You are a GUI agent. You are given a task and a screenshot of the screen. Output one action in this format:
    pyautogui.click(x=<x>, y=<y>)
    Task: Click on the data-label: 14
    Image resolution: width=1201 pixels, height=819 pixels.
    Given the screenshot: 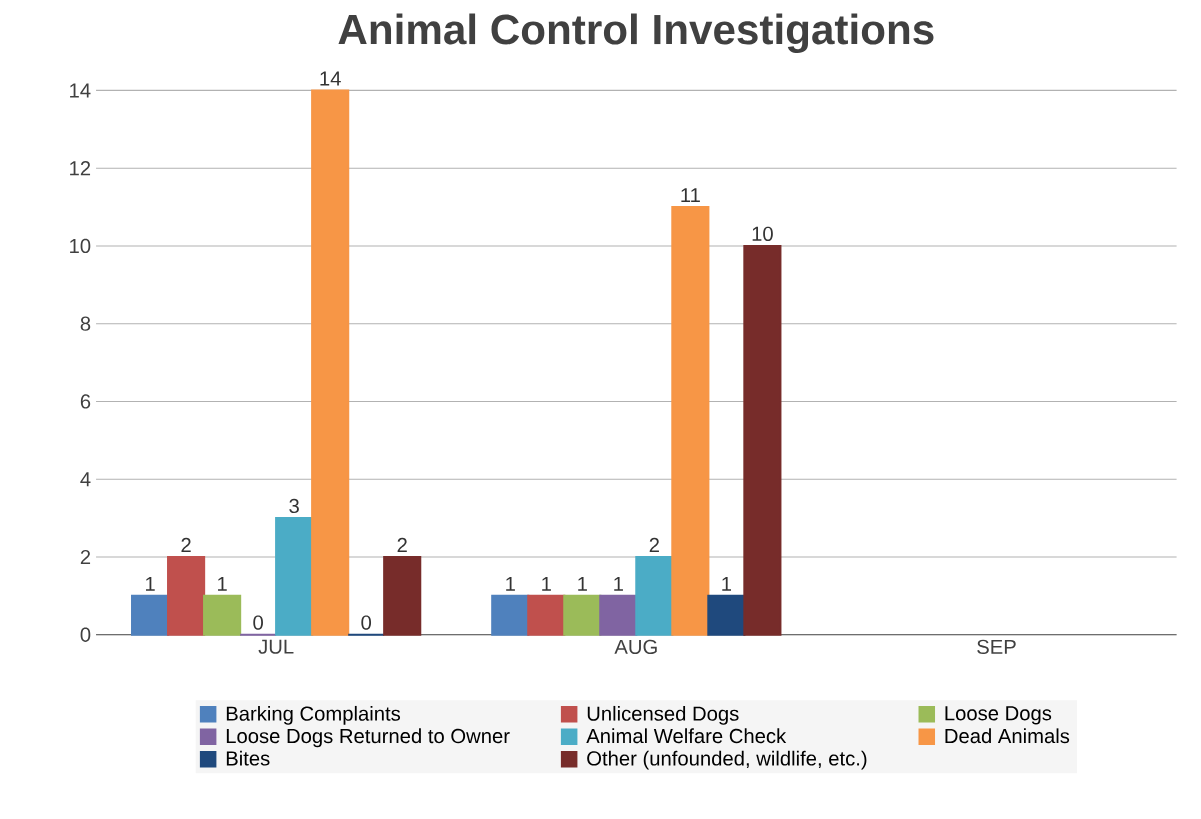 What is the action you would take?
    pyautogui.click(x=330, y=78)
    